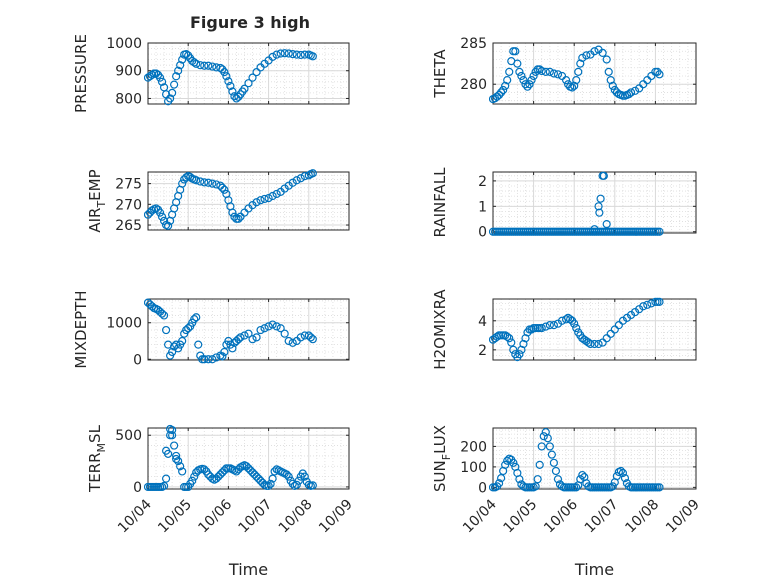  Describe the element at coordinates (135, 516) in the screenshot. I see `x-tick-label: 10/04` at that location.